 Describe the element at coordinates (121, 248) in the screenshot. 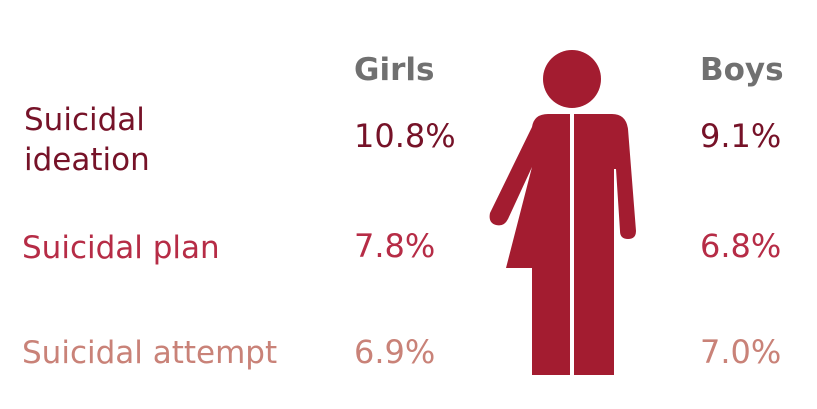

I see `row-label-plan: Suicidal plan` at that location.